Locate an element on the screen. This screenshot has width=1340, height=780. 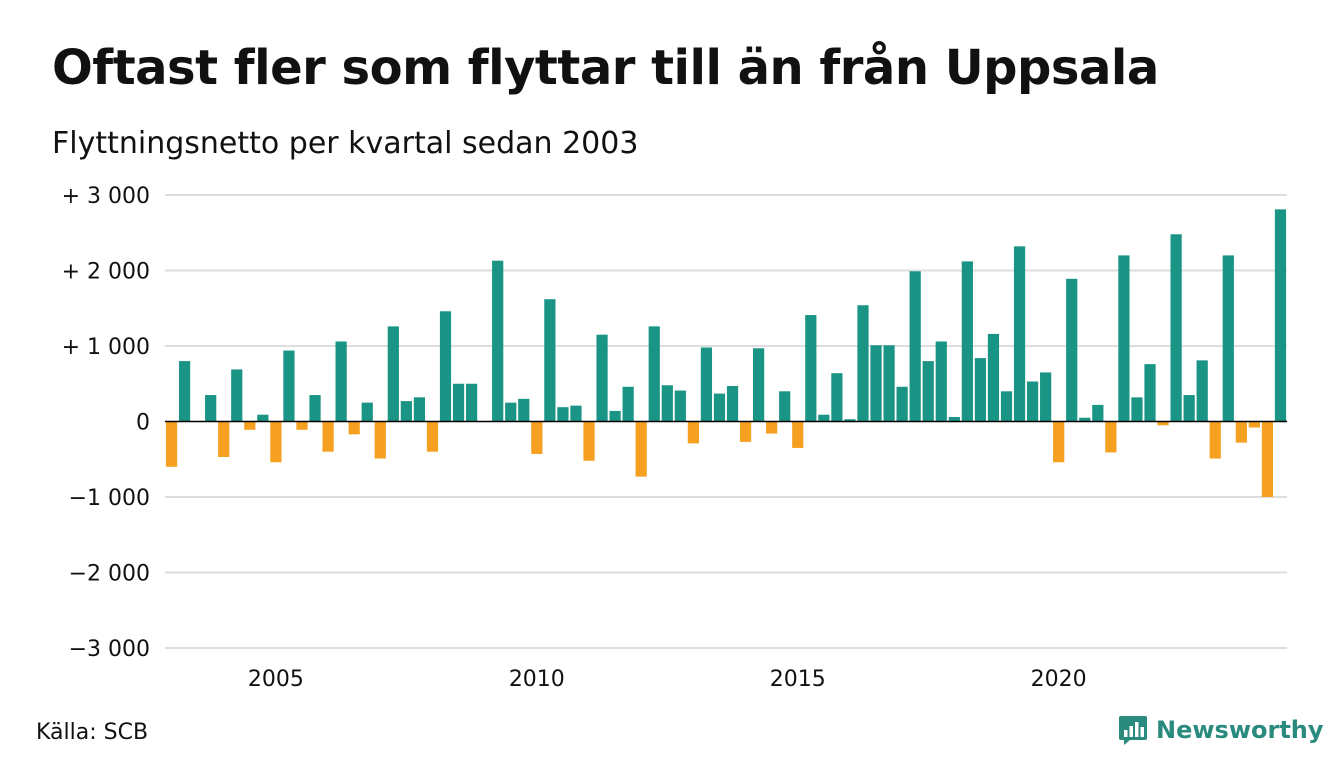
bar: 2007 Q3: 270 is located at coordinates (406, 411).